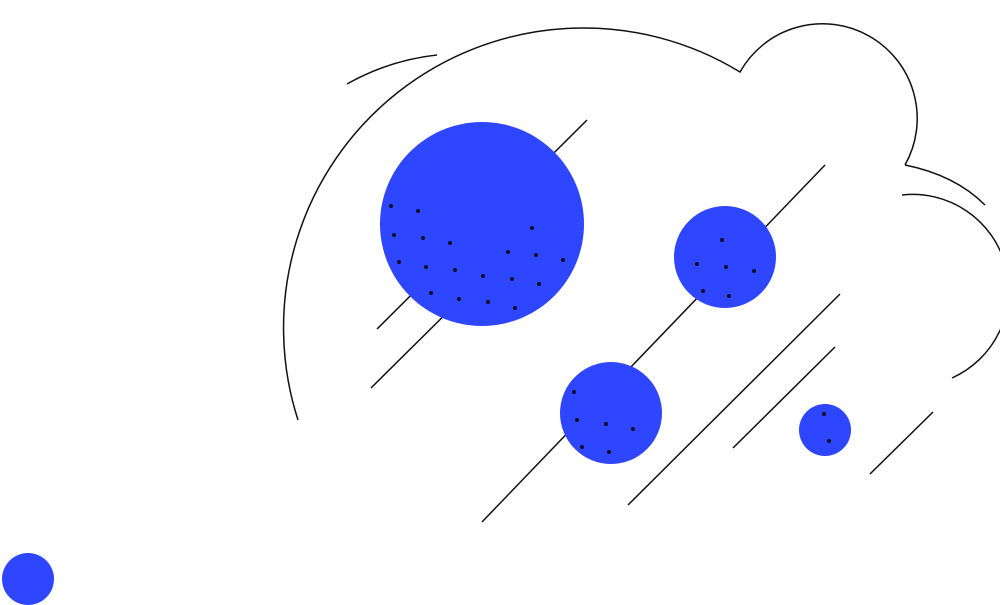  I want to click on cloud-accent-top, so click(392, 69).